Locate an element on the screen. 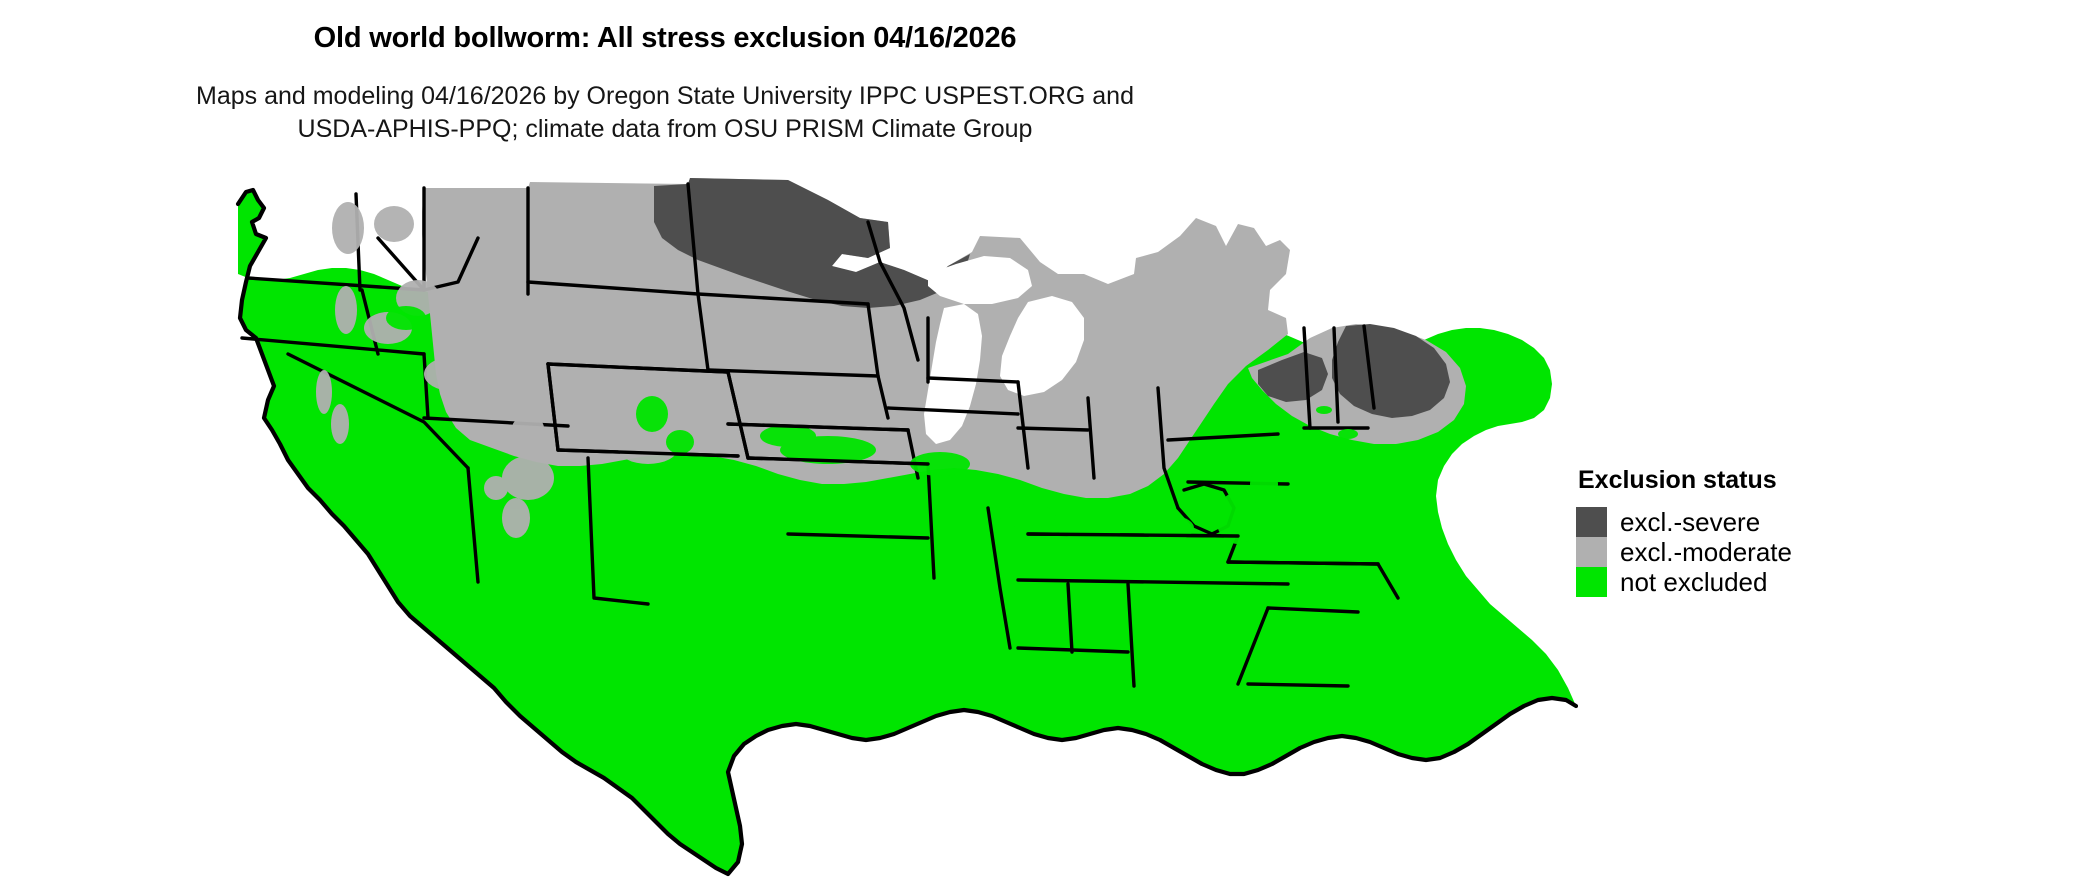  patch-co-west is located at coordinates (598, 408).